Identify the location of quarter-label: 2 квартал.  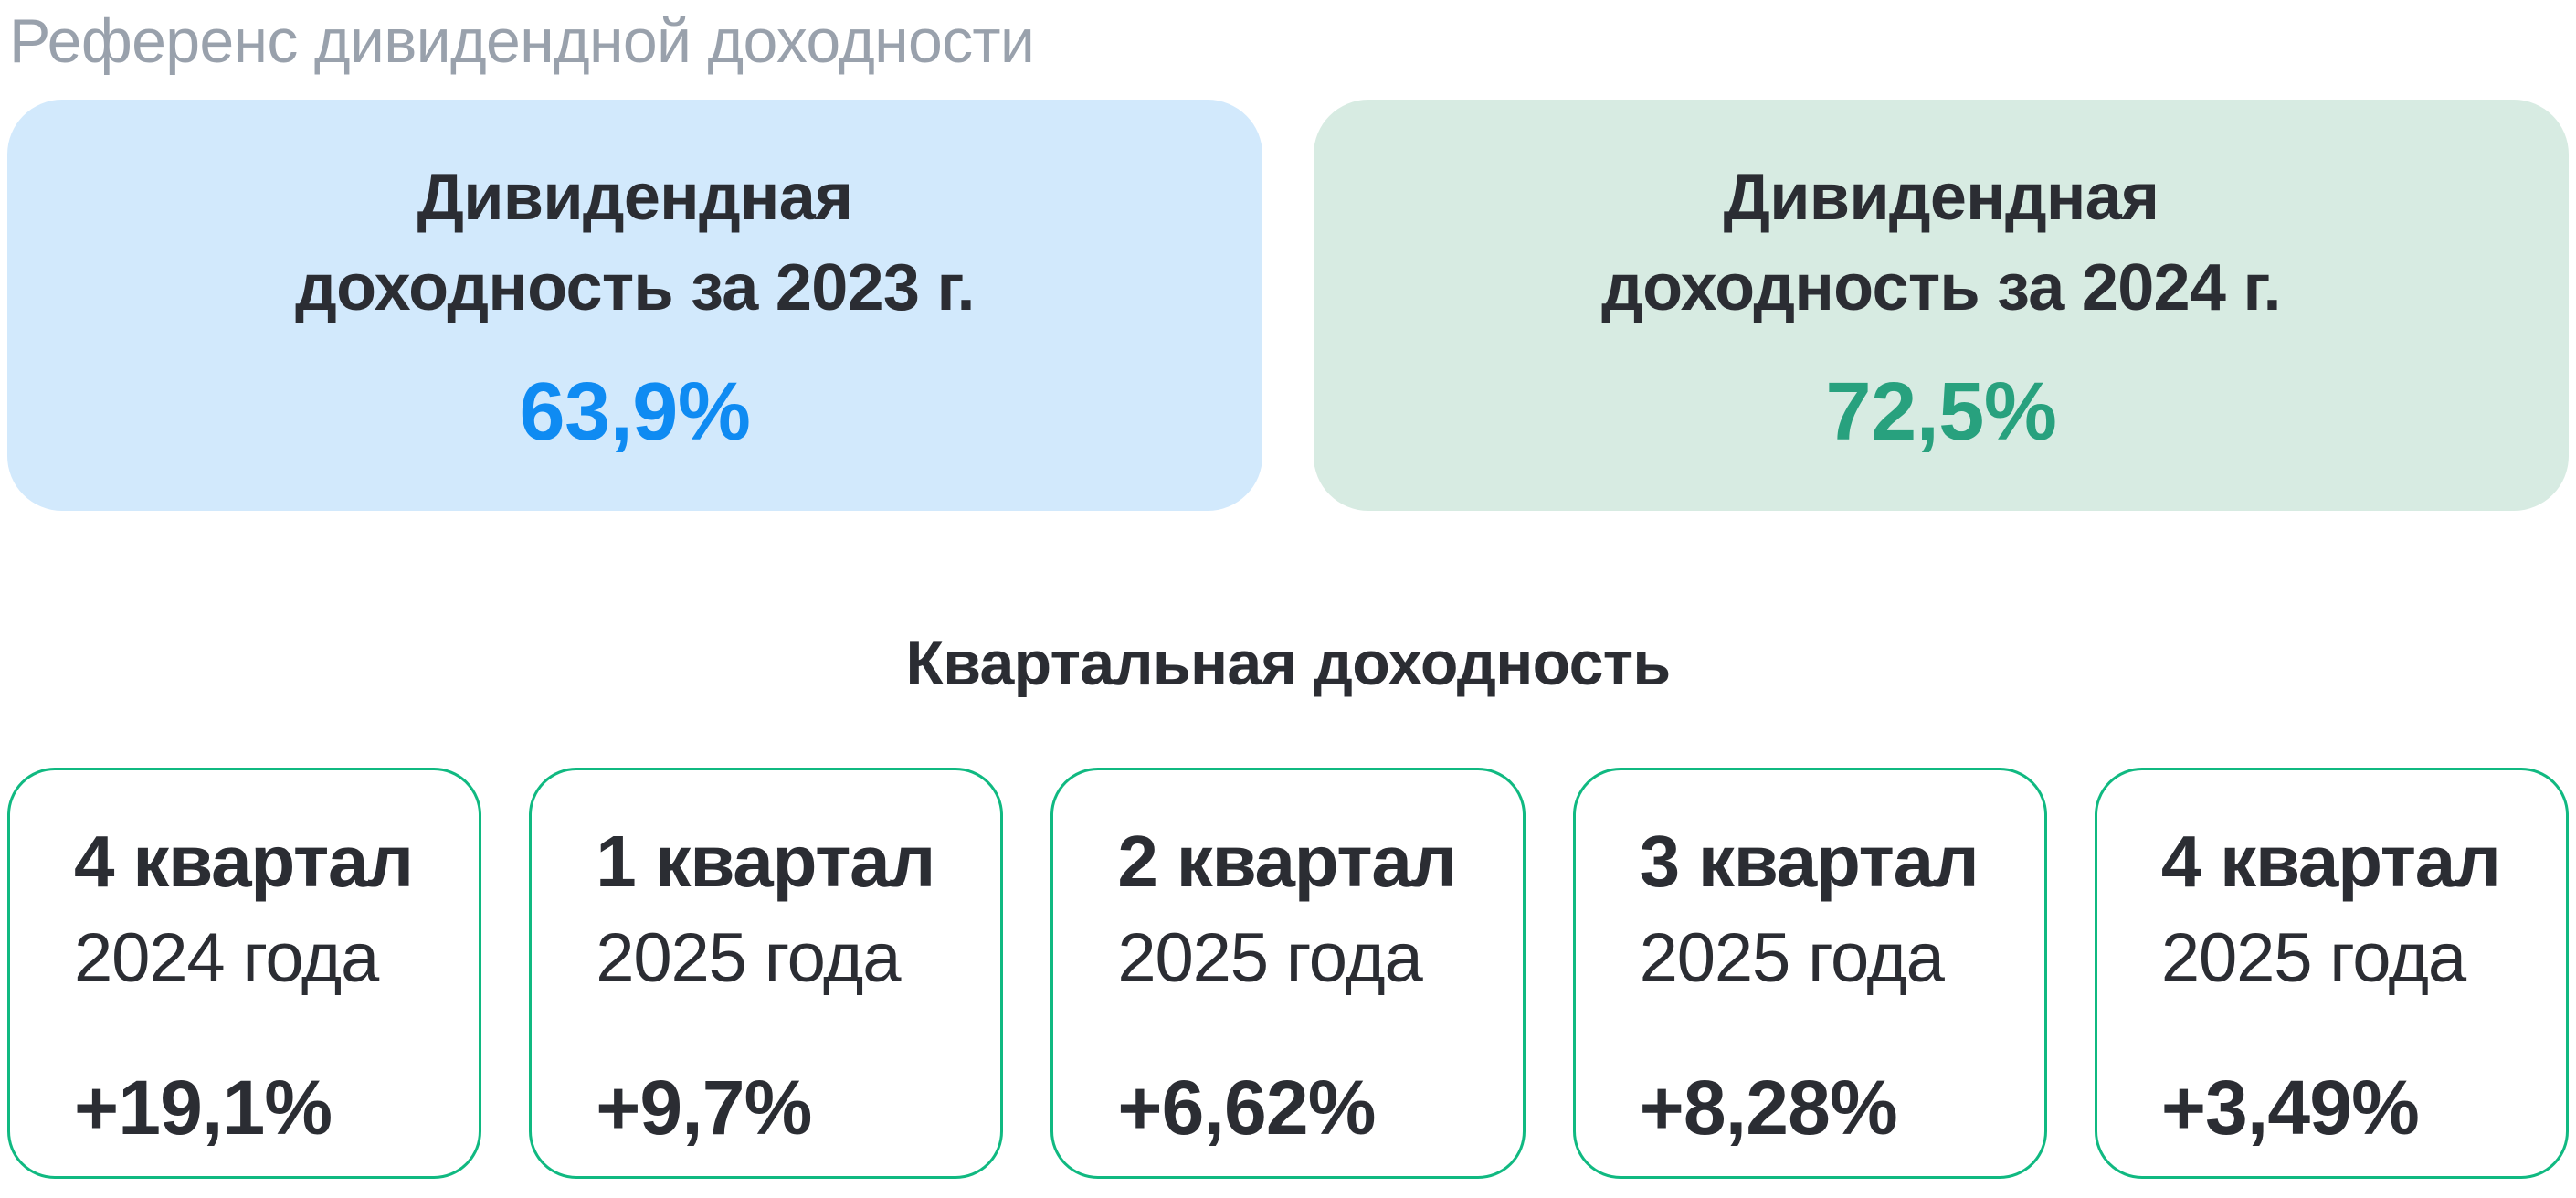
(1287, 861).